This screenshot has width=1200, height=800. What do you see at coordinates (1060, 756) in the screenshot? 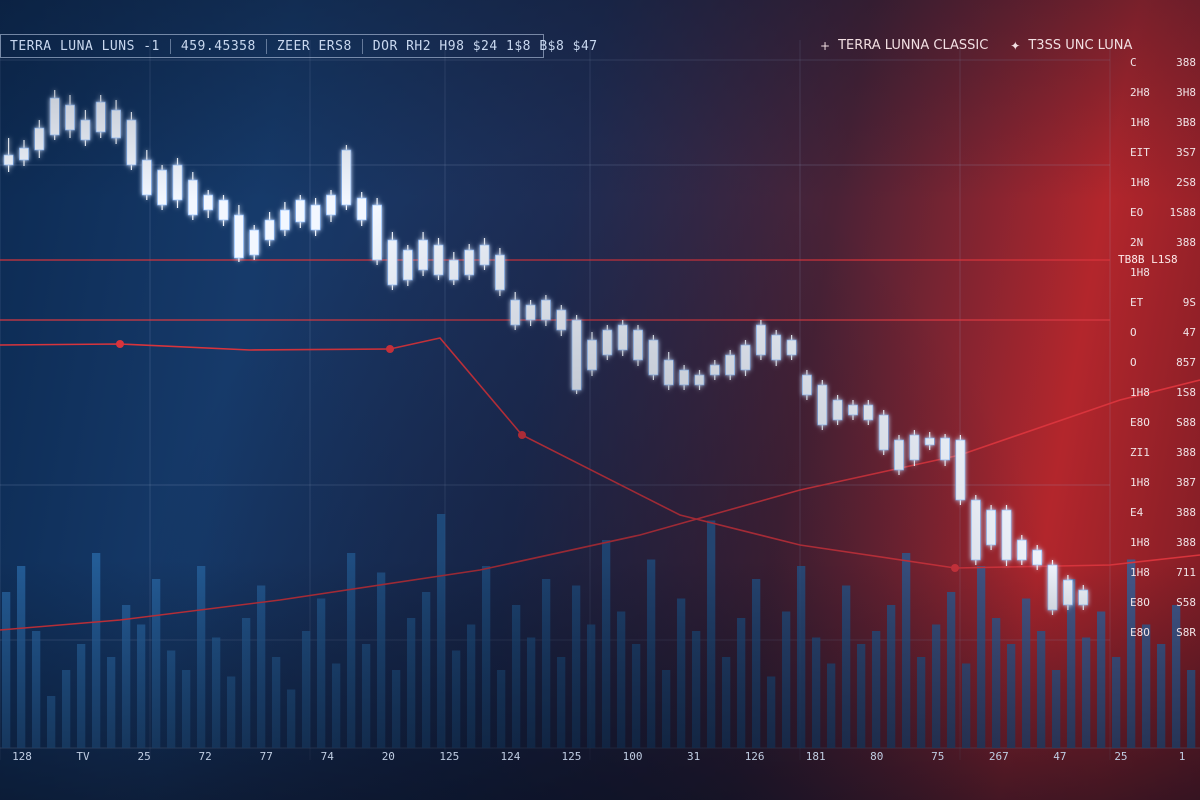
I see `x-tick-label: 47` at bounding box center [1060, 756].